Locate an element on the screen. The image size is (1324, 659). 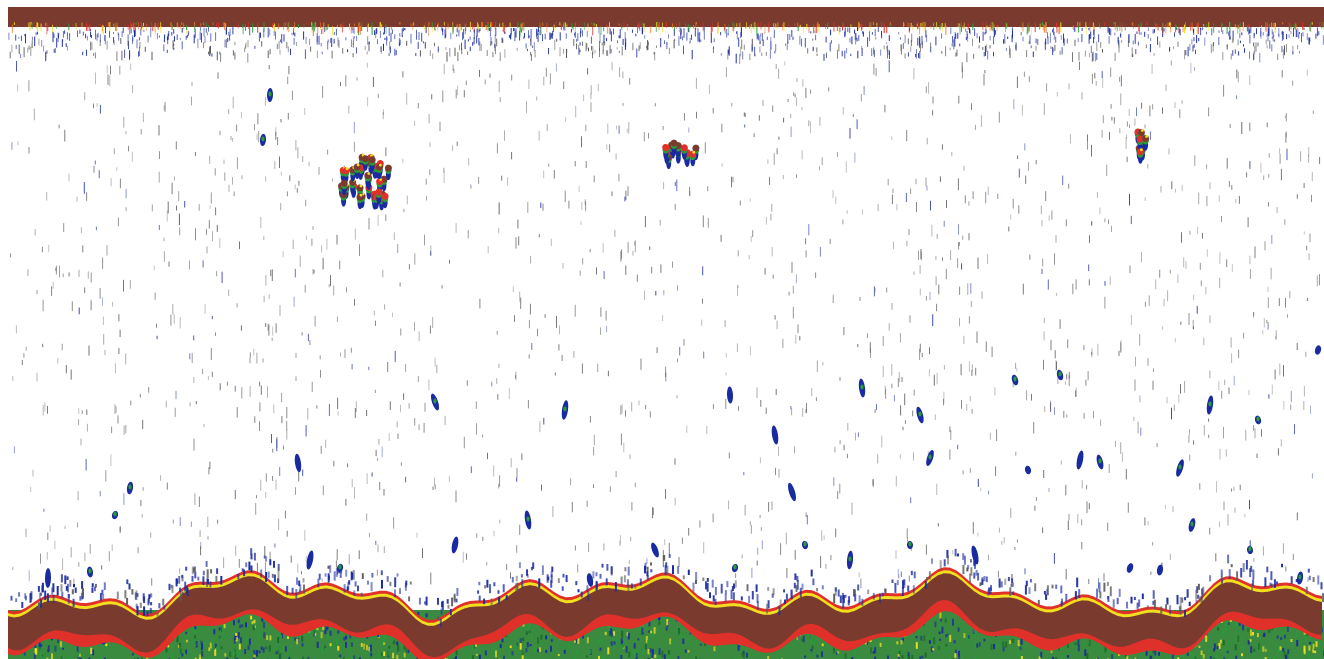
school-fish-highlight is located at coordinates (694, 152).